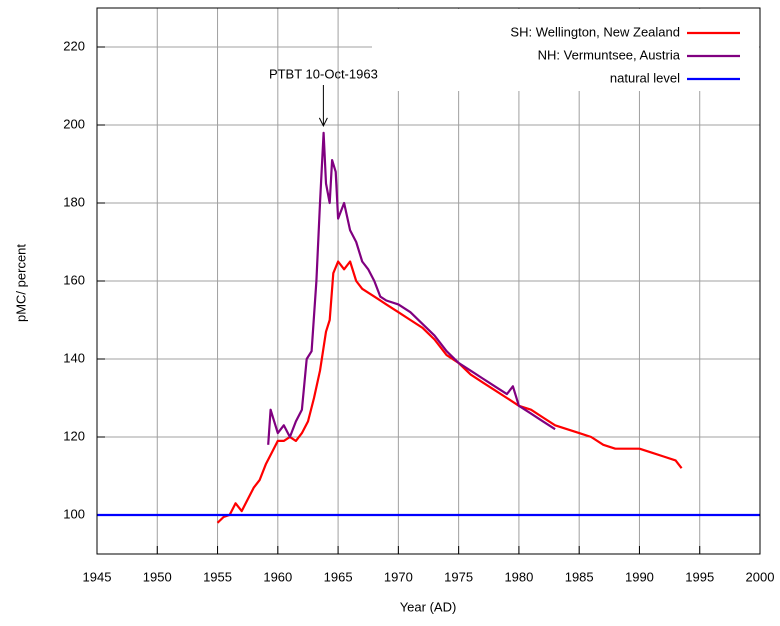 This screenshot has height=626, width=780. What do you see at coordinates (760, 576) in the screenshot?
I see `x-tick-label: 2000` at bounding box center [760, 576].